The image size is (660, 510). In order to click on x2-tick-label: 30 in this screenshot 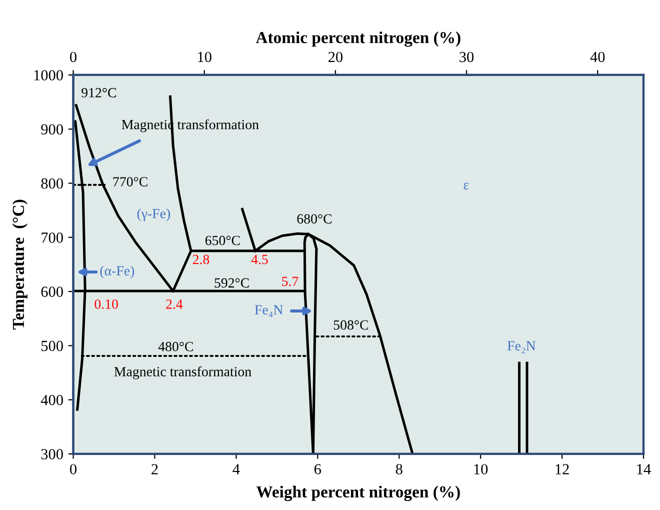, I will do `click(467, 57)`.